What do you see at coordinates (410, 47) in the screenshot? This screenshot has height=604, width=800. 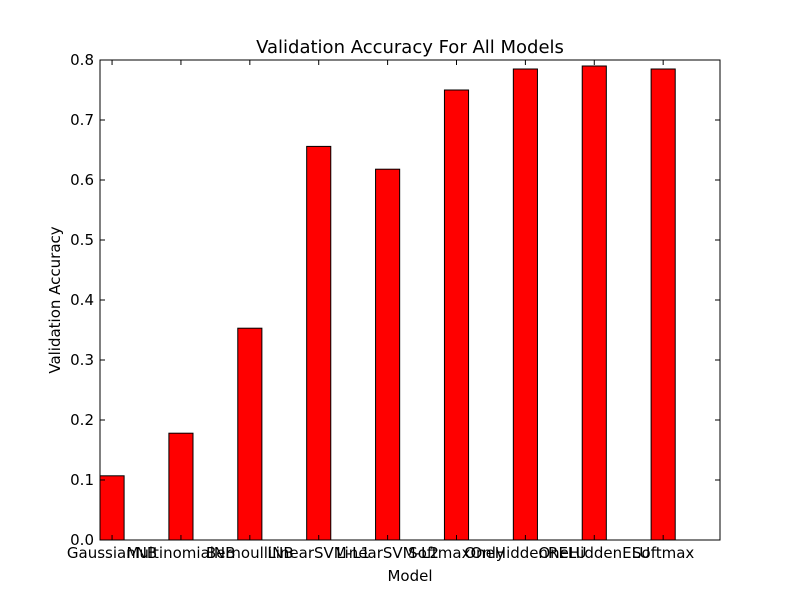 I see `chart-title: Validation Accuracy For All Models` at bounding box center [410, 47].